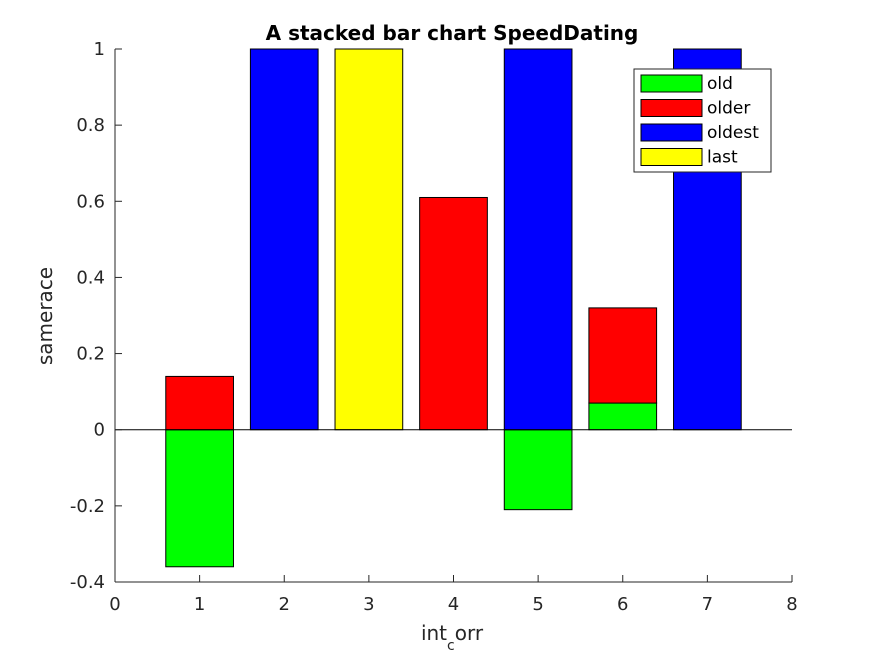 This screenshot has width=875, height=656. Describe the element at coordinates (623, 355) in the screenshot. I see `bar-older-x6` at that location.